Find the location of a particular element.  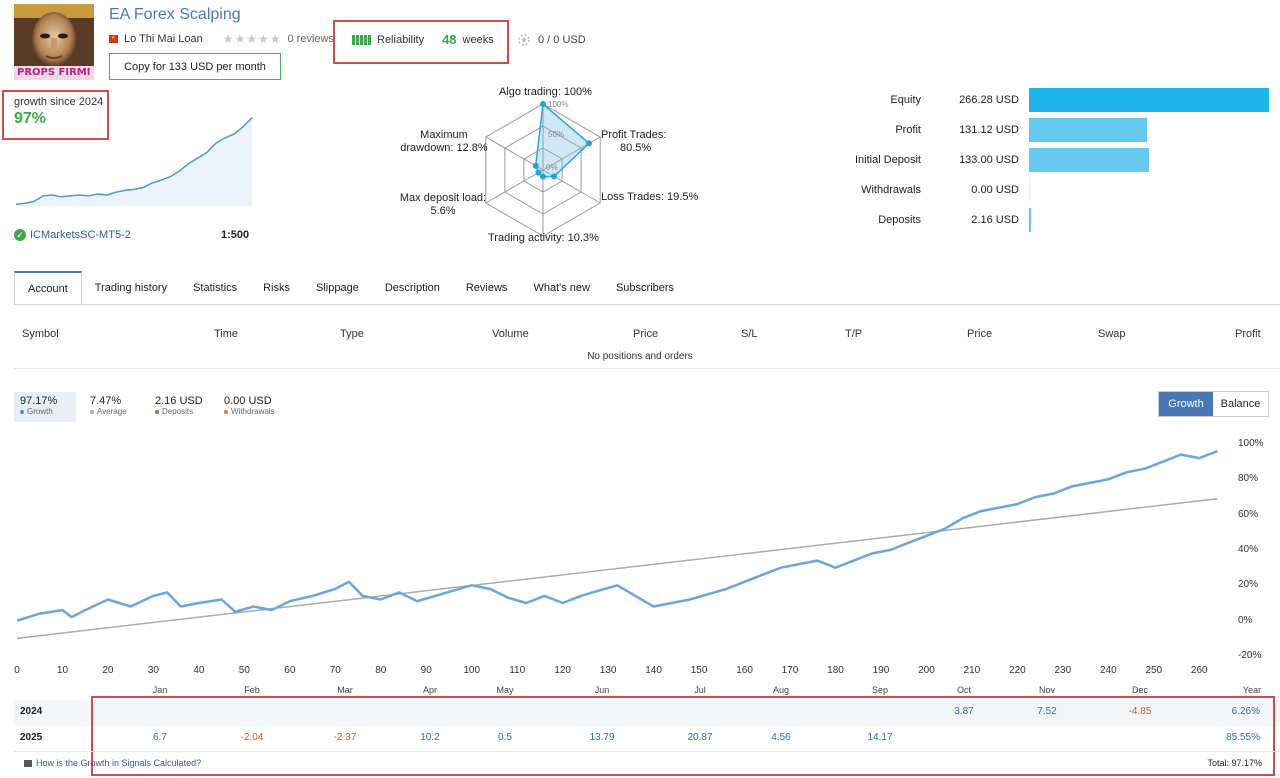

x-tick-label: 200 is located at coordinates (926, 670).